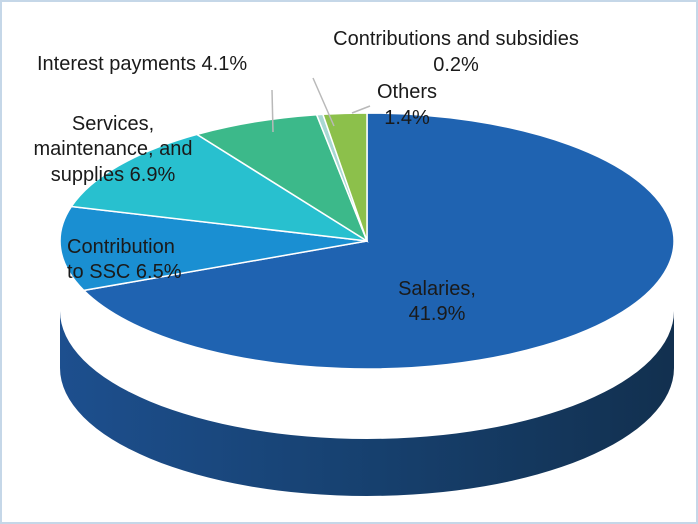 Image resolution: width=698 pixels, height=524 pixels. What do you see at coordinates (121, 247) in the screenshot?
I see `label-ssc-line1: Contribution` at bounding box center [121, 247].